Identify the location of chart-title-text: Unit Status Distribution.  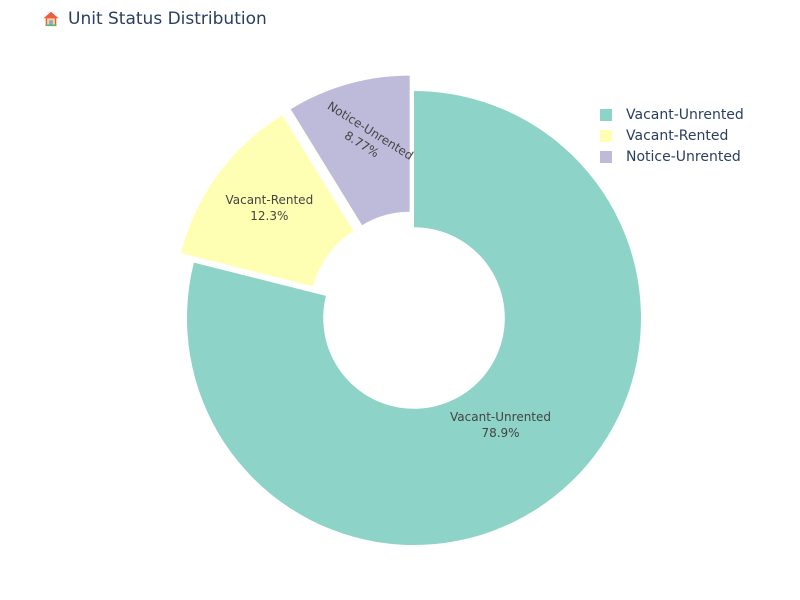
(167, 19).